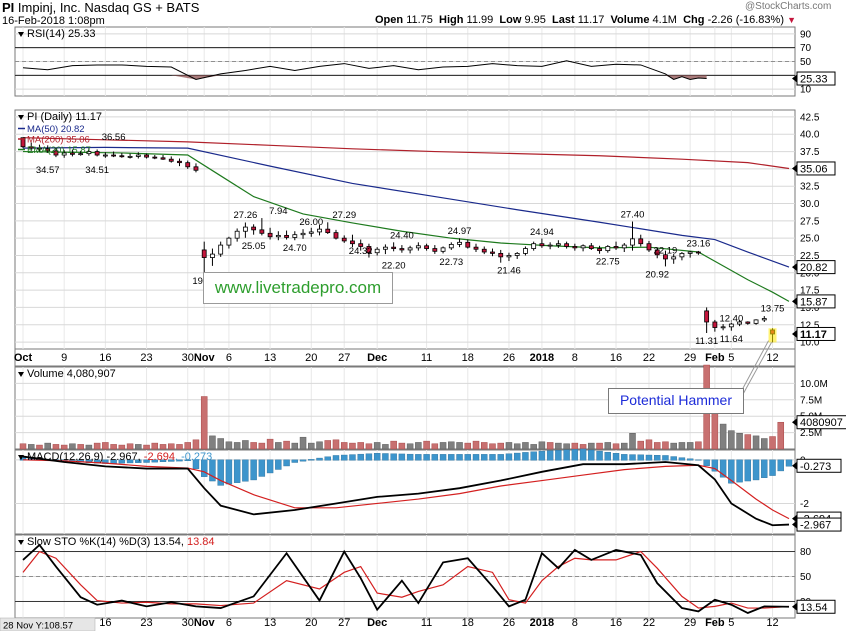 This screenshot has height=631, width=846. Describe the element at coordinates (772, 335) in the screenshot. I see `last-candle-highlight` at that location.